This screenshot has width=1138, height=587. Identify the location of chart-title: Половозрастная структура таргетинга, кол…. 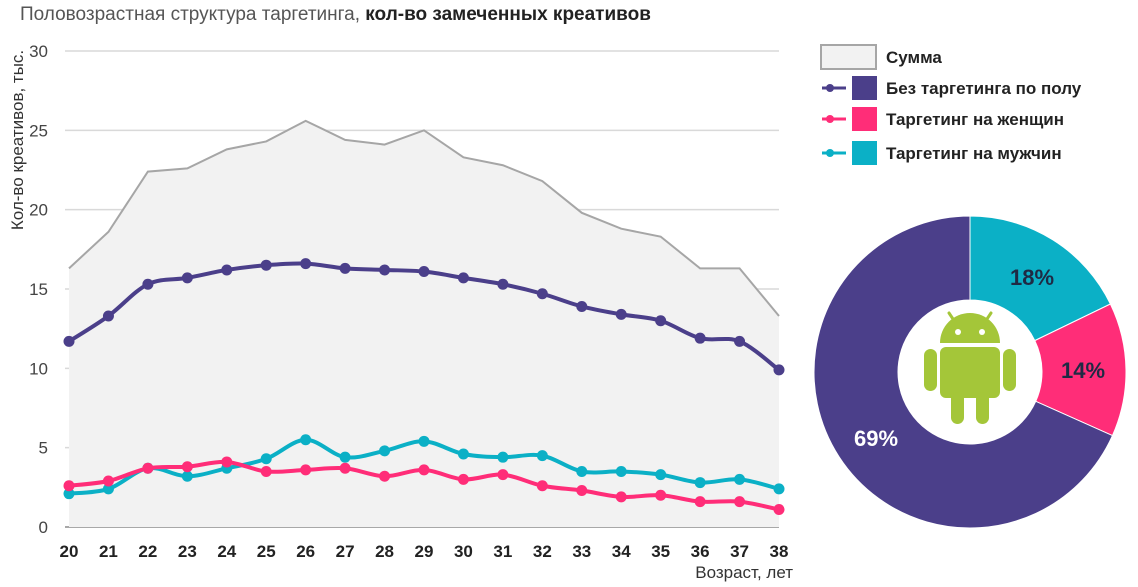
(335, 15).